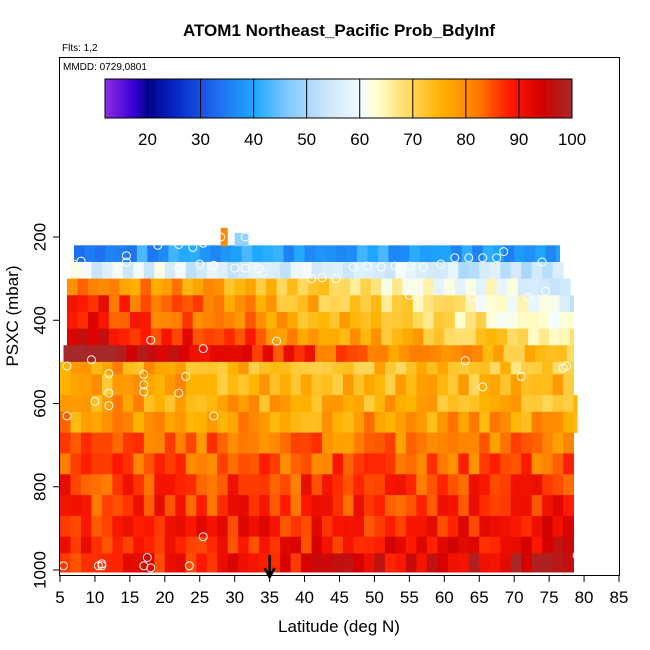 The image size is (650, 650). What do you see at coordinates (584, 597) in the screenshot?
I see `x-tick-label: 80` at bounding box center [584, 597].